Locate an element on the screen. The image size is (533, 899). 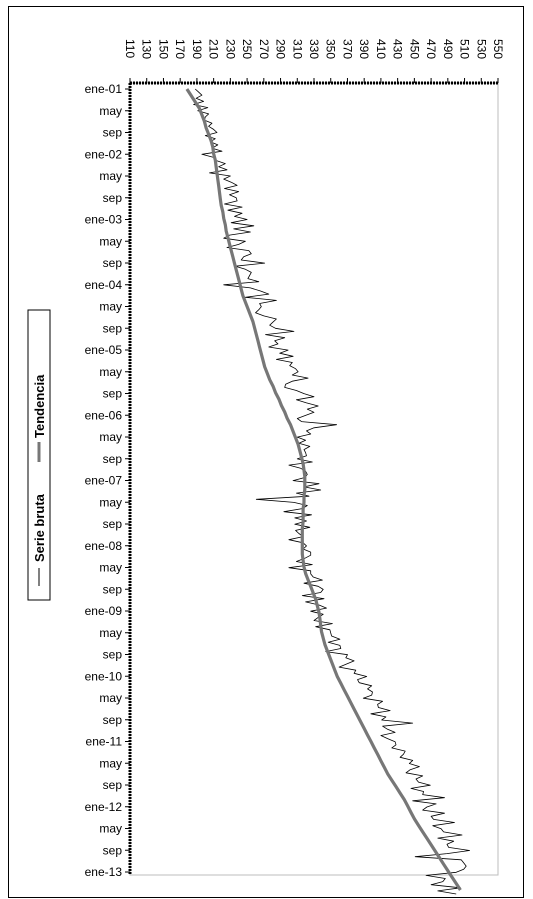
time-tick-label: ene-07 is located at coordinates (104, 481).